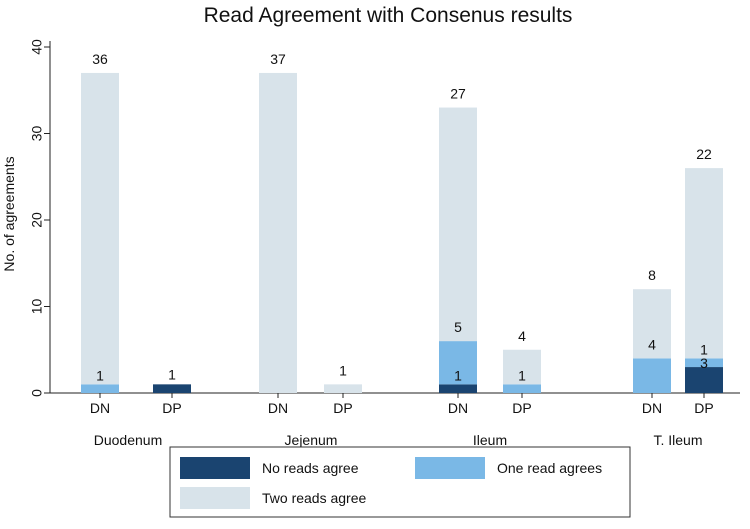  I want to click on data-label: 8, so click(652, 275).